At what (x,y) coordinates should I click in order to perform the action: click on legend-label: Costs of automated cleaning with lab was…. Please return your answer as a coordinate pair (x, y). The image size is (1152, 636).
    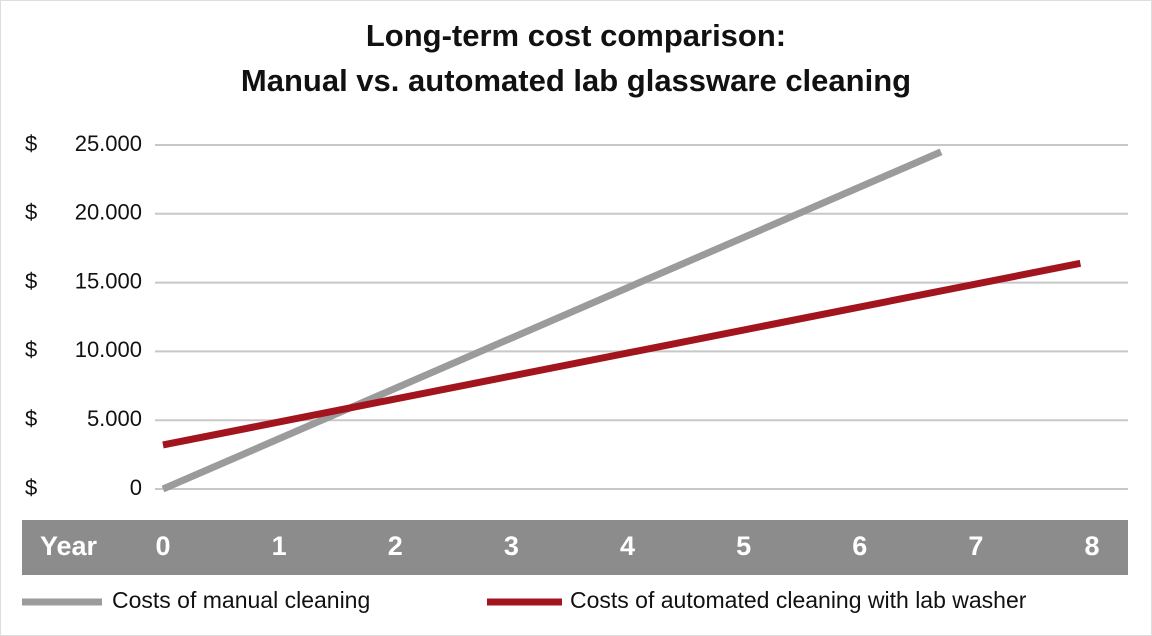
    Looking at the image, I should click on (798, 600).